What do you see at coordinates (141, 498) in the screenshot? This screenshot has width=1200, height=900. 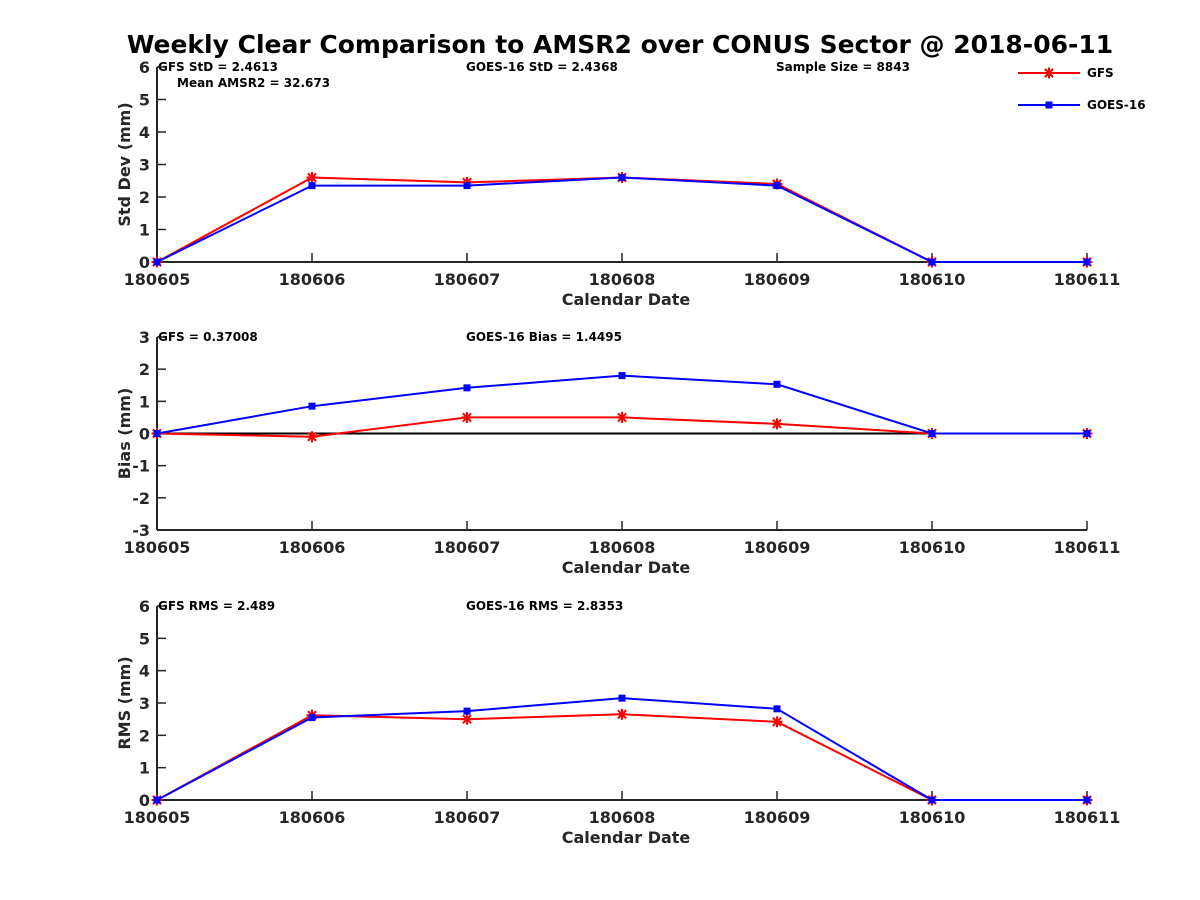 I see `y-tick-label: -2` at bounding box center [141, 498].